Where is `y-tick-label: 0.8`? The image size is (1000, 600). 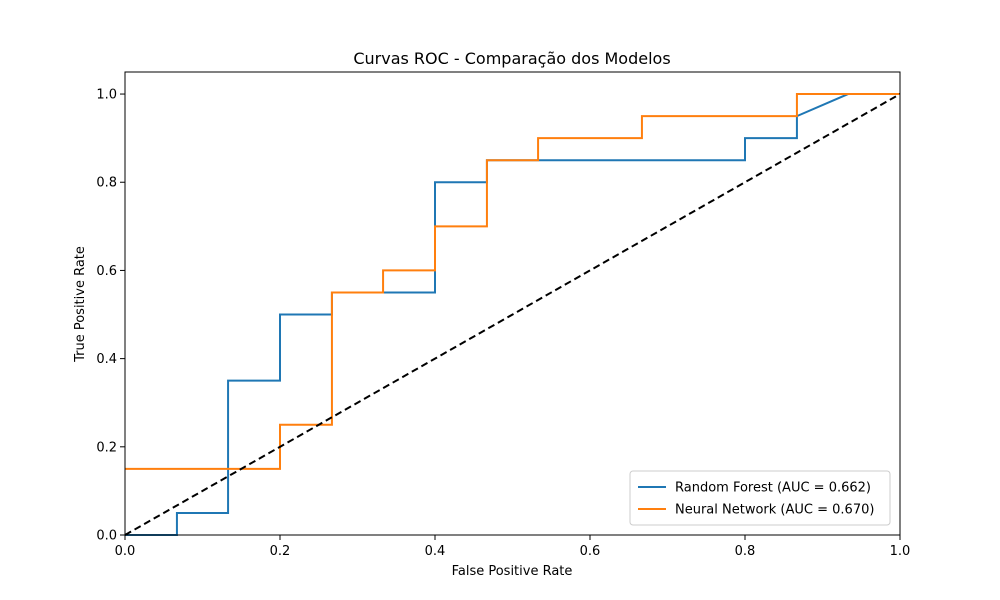 y-tick-label: 0.8 is located at coordinates (106, 183).